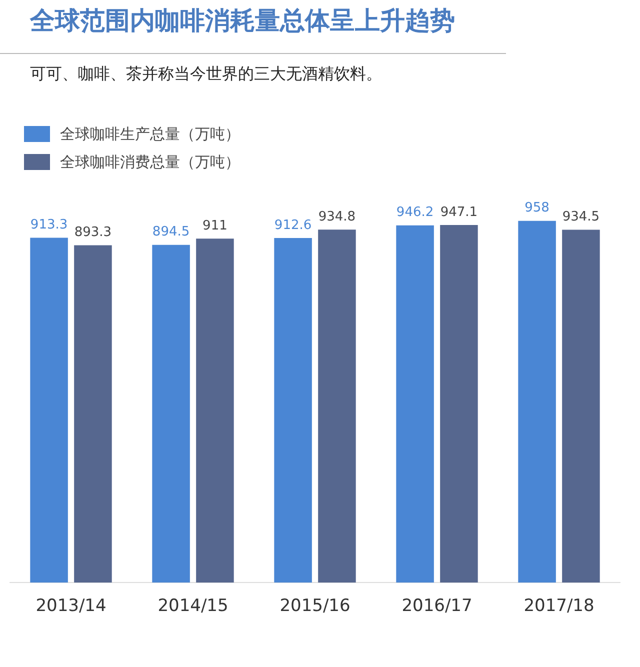 The width and height of the screenshot is (640, 667). Describe the element at coordinates (150, 134) in the screenshot. I see `legend-label: 全球咖啡生产总量（万吨）` at that location.